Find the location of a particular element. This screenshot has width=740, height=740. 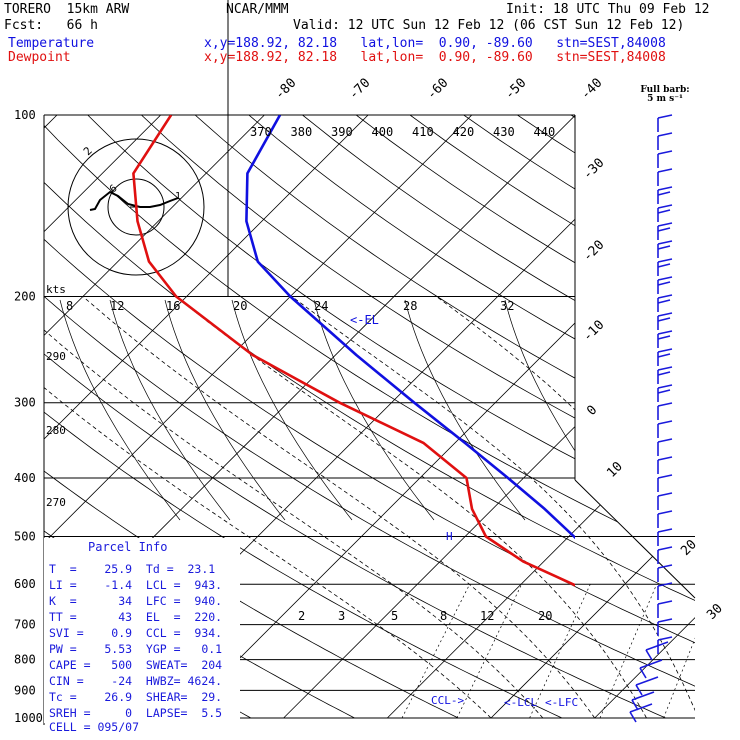

parcel-info-row: K = 34 LFC = 940. is located at coordinates (136, 601).